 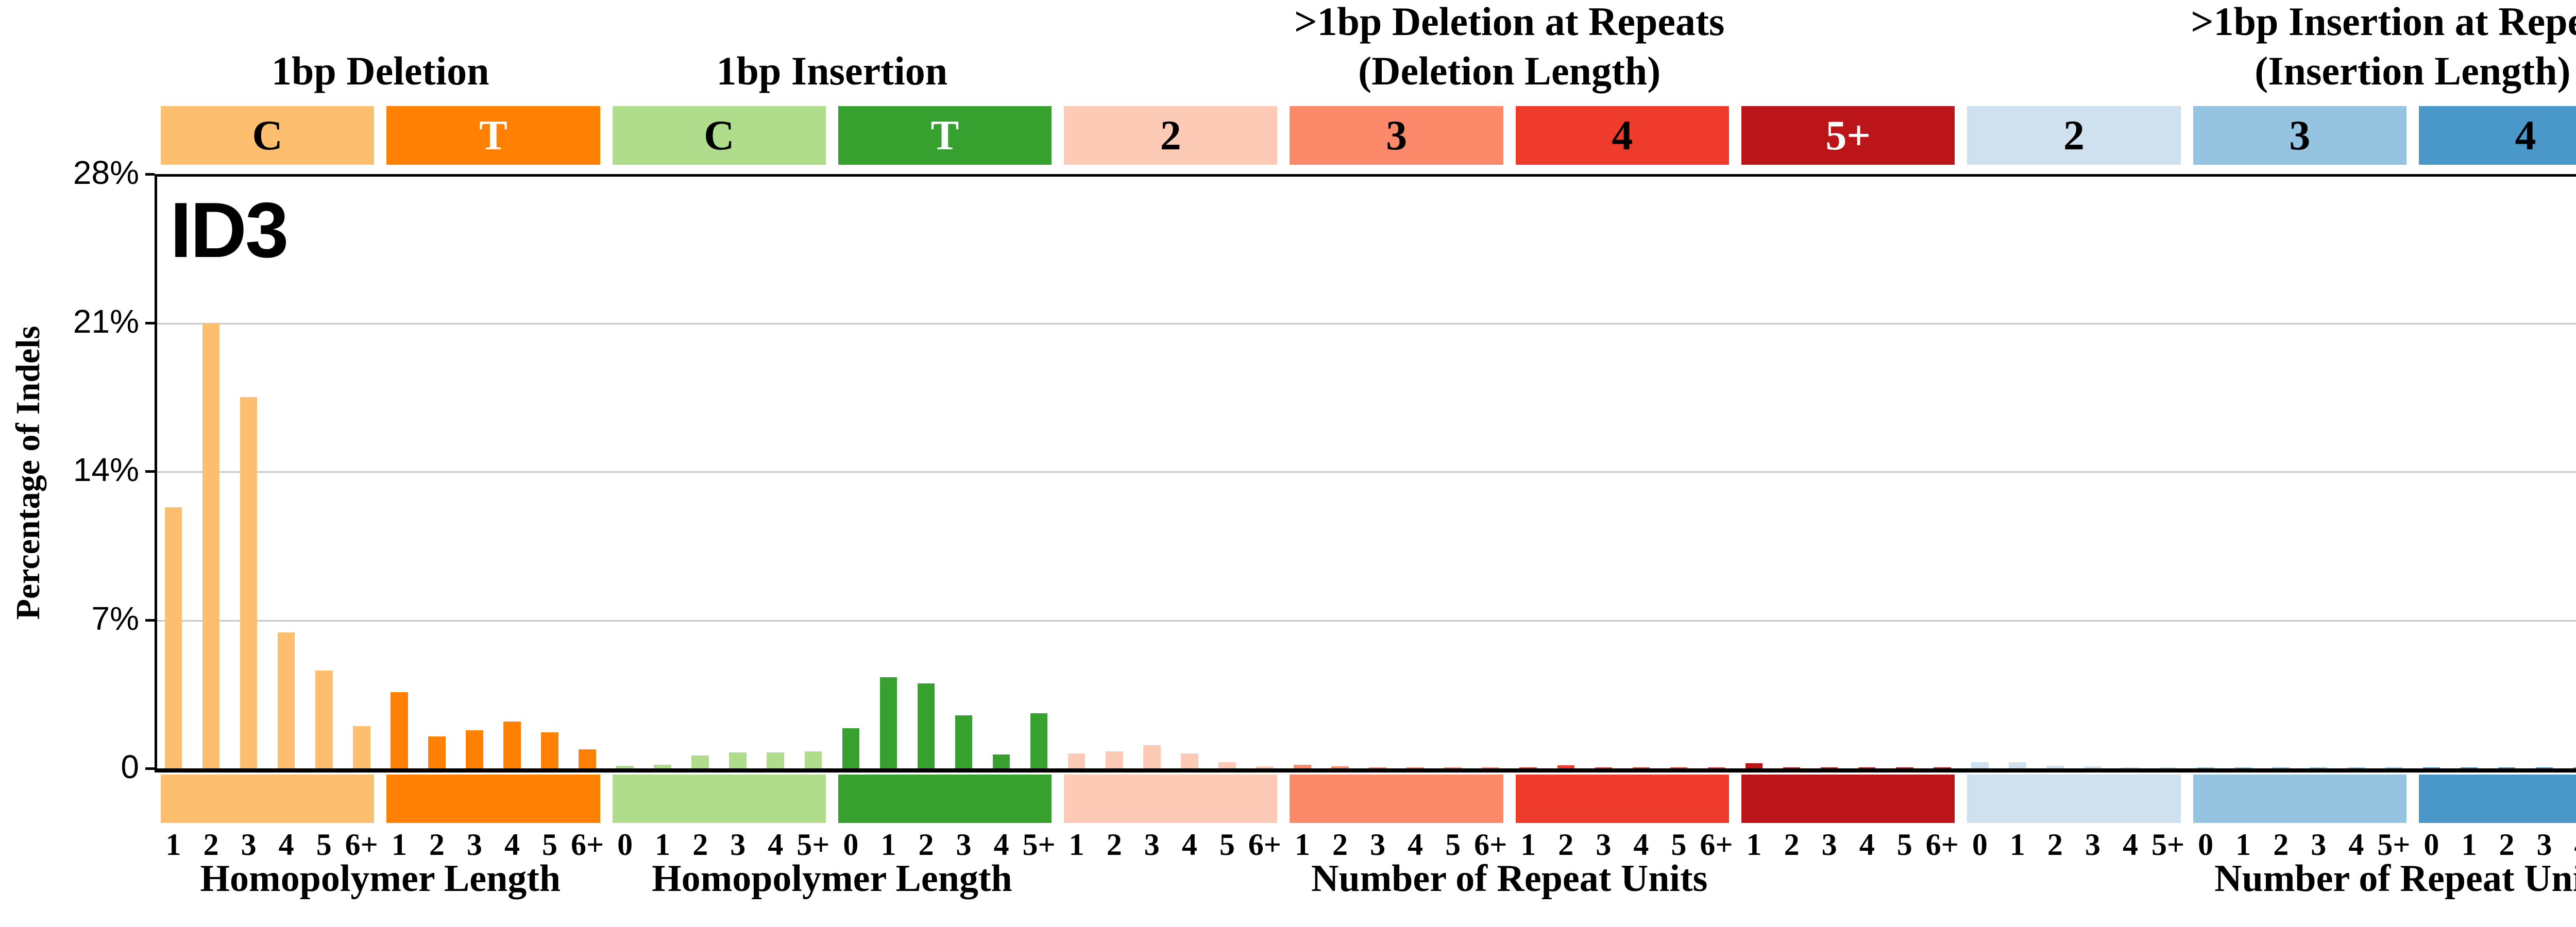 What do you see at coordinates (106, 469) in the screenshot?
I see `y-tick-label: 14%` at bounding box center [106, 469].